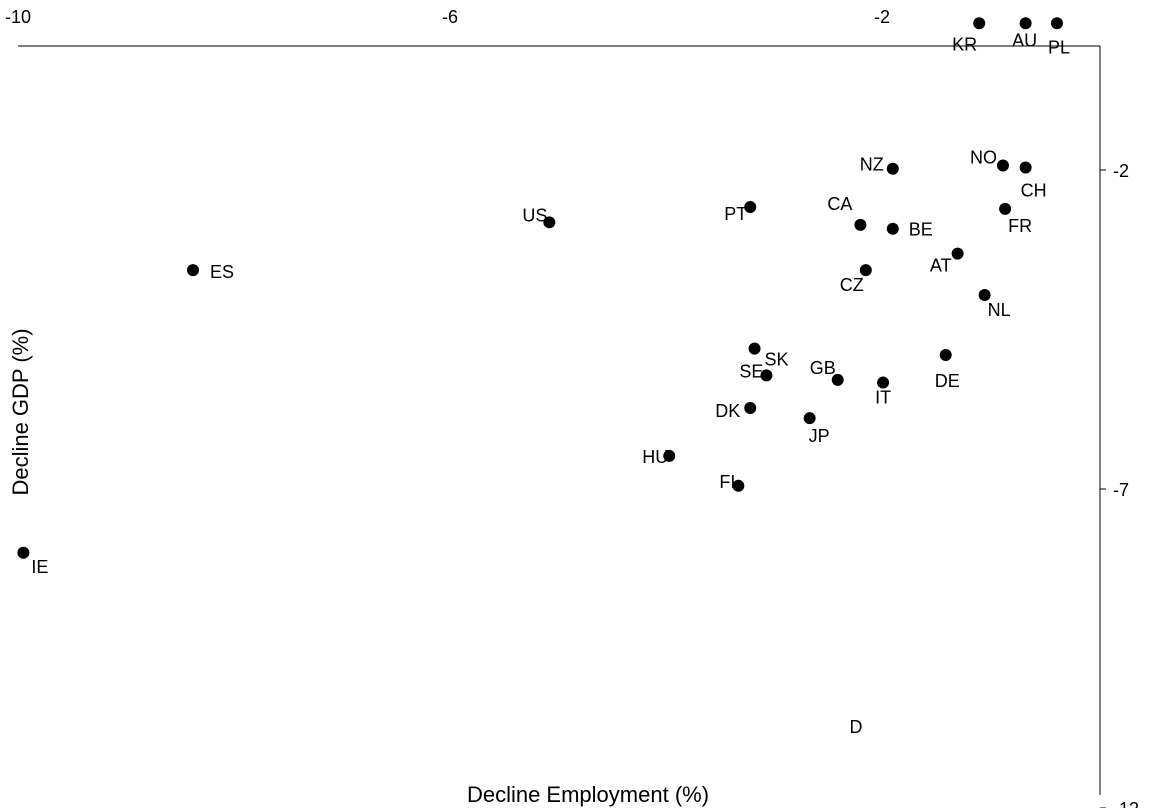 Image resolution: width=1150 pixels, height=808 pixels. Describe the element at coordinates (727, 411) in the screenshot. I see `point-label-dk: DK` at that location.